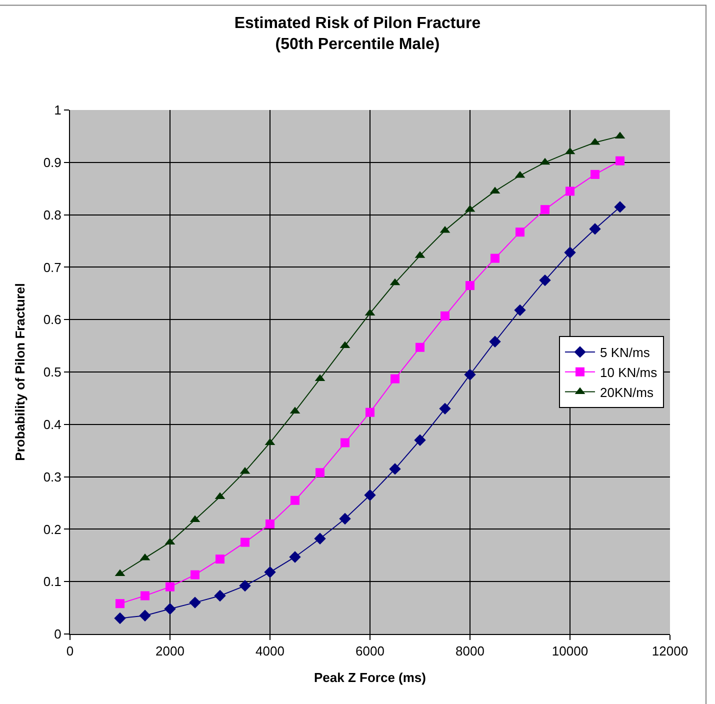 This screenshot has height=704, width=715. I want to click on x-tick-label: 2000, so click(170, 651).